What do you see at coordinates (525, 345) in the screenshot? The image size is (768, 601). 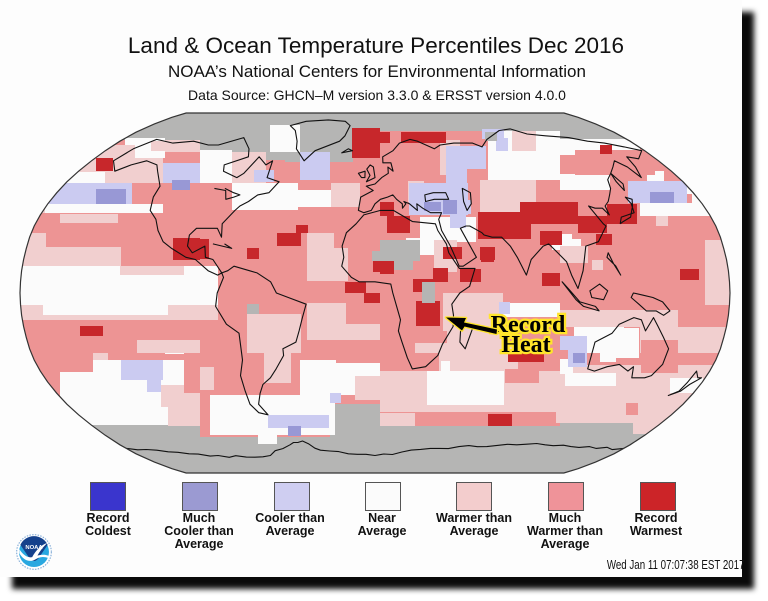 I see `svg-text: Heat` at bounding box center [525, 345].